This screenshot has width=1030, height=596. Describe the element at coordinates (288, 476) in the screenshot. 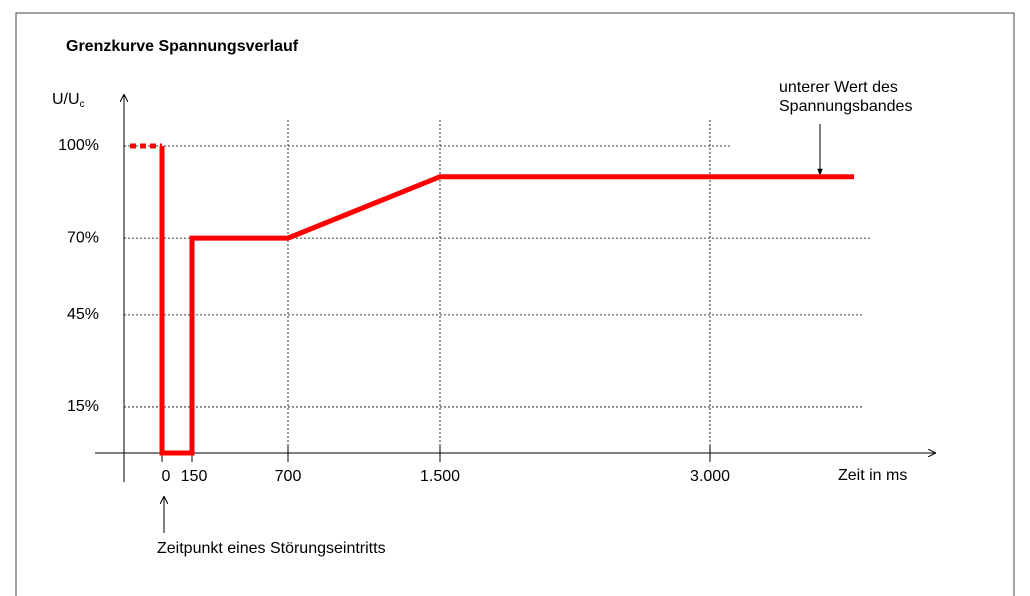

I see `x-tick-label: 700` at that location.